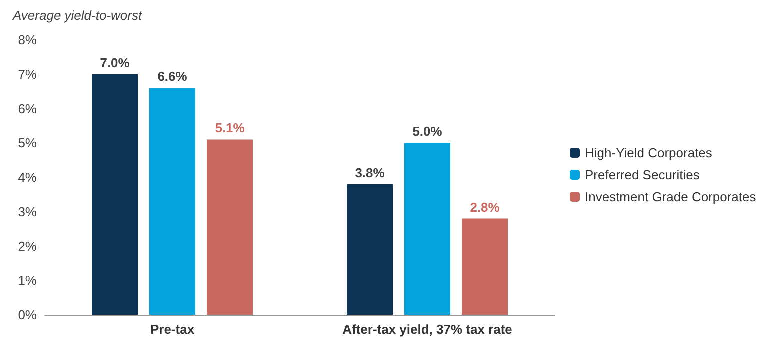 The image size is (780, 350). I want to click on y-tick-label: 4%, so click(28, 177).